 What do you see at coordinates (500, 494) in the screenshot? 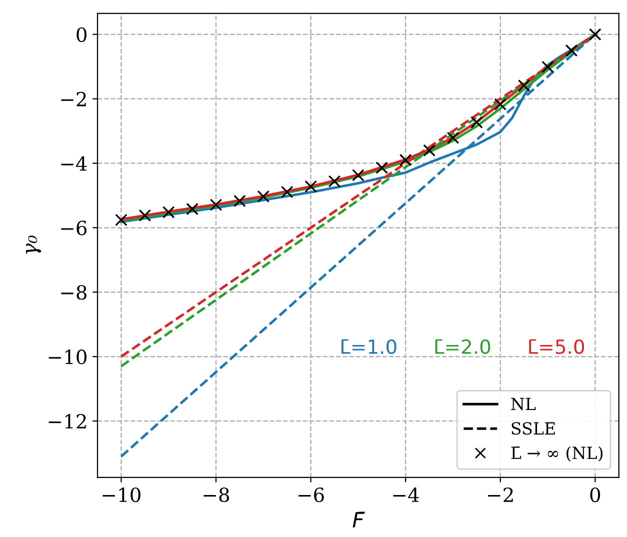
I see `x-tick-label: −2` at bounding box center [500, 494].